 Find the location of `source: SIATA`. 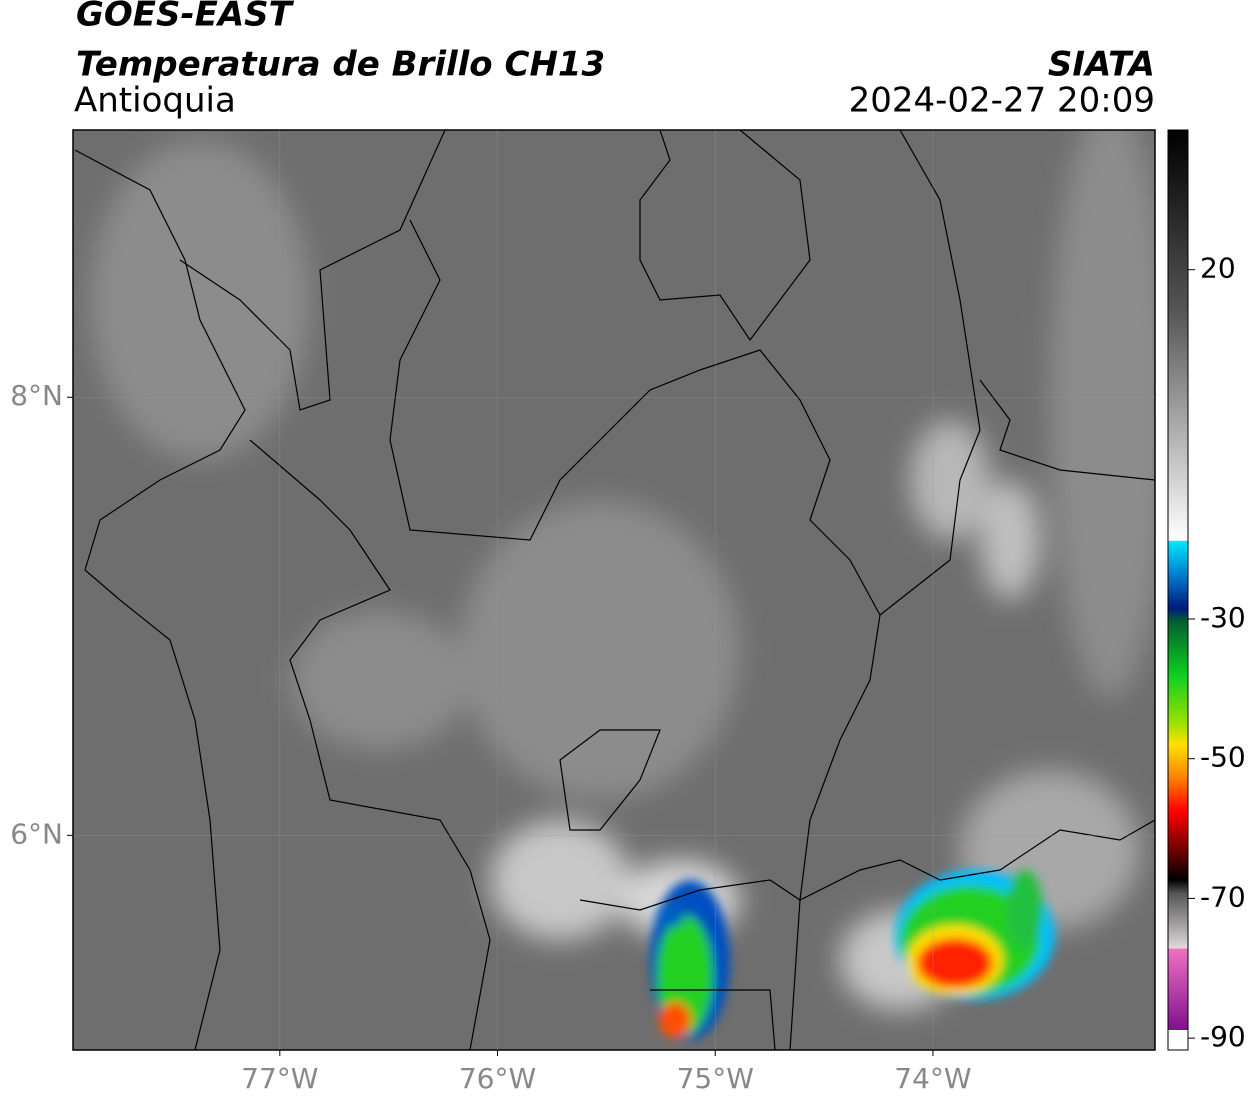

source: SIATA is located at coordinates (1101, 65).